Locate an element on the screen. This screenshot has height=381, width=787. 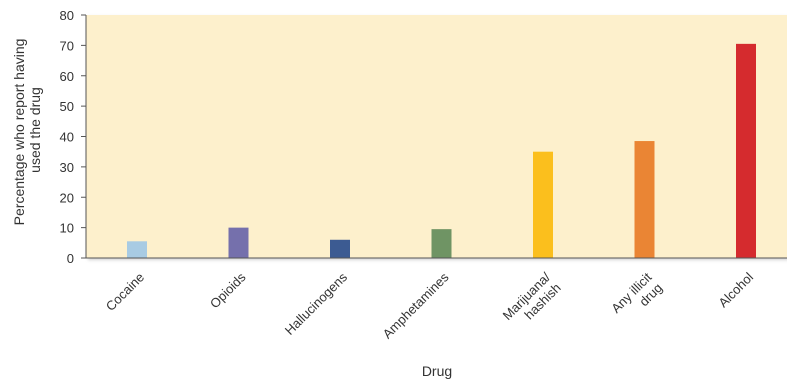
y-tick-label: 80 is located at coordinates (67, 15).